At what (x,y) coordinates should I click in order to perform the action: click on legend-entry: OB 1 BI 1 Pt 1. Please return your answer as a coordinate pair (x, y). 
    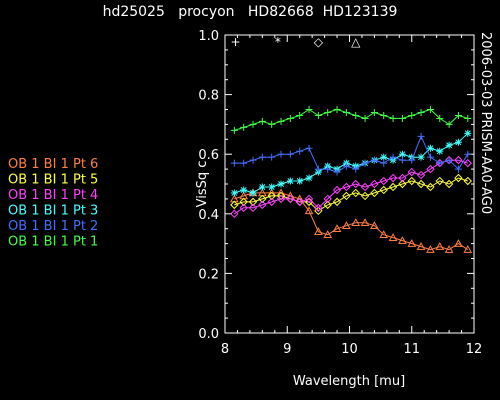
    Looking at the image, I should click on (53, 242).